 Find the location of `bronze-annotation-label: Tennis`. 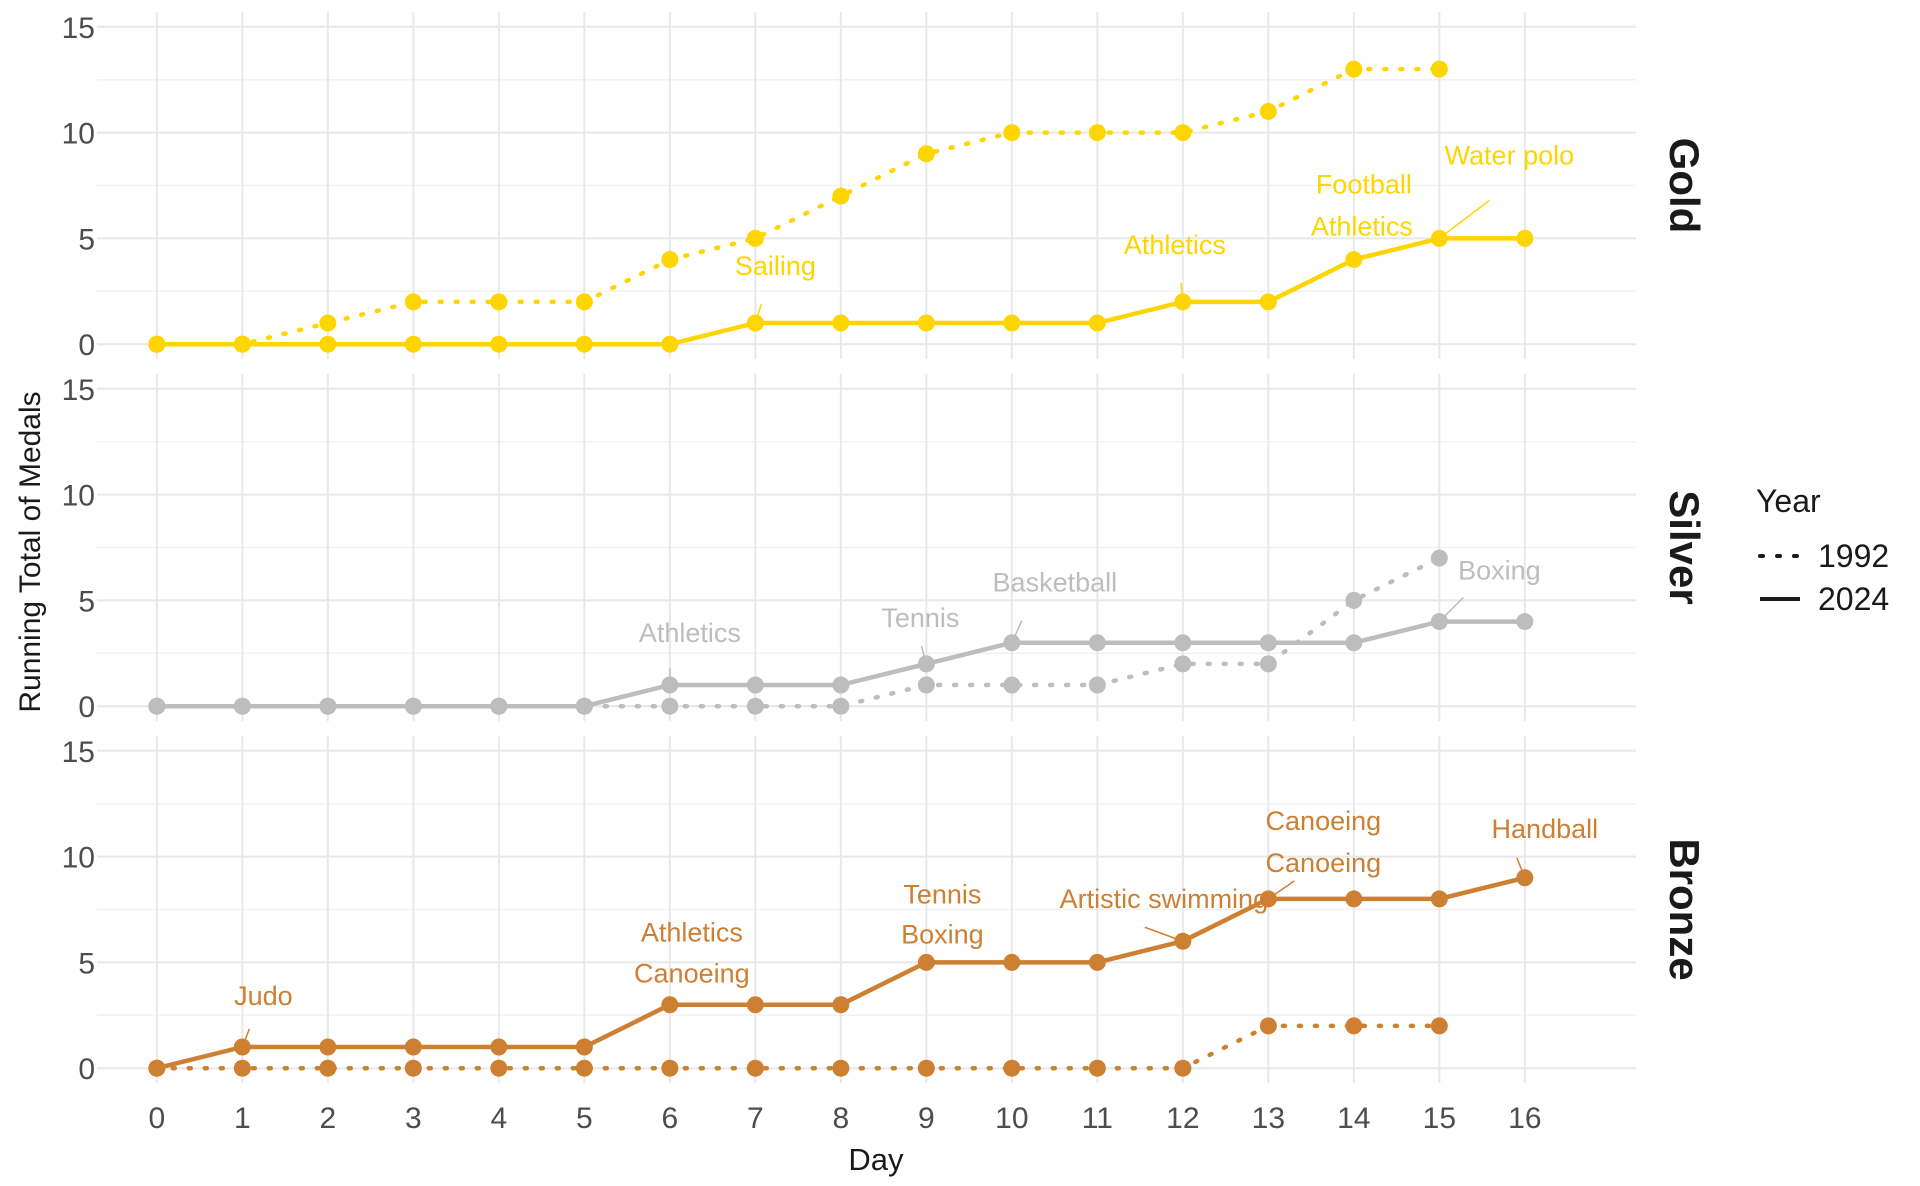

bronze-annotation-label: Tennis is located at coordinates (942, 894).